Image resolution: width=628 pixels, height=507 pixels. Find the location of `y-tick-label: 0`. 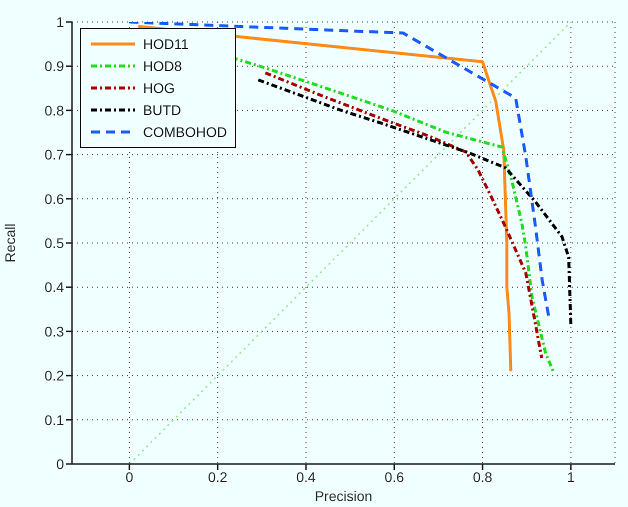

y-tick-label: 0 is located at coordinates (60, 464).